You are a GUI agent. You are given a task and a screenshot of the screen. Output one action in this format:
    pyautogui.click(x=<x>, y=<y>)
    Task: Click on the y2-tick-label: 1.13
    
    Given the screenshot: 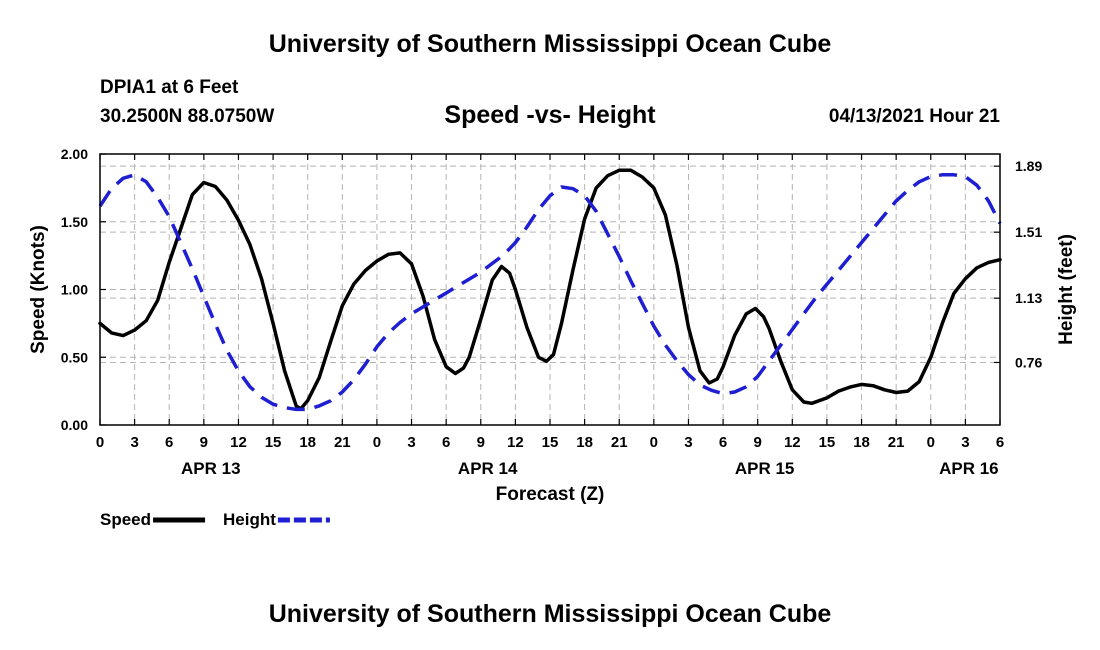 What is the action you would take?
    pyautogui.click(x=1028, y=298)
    